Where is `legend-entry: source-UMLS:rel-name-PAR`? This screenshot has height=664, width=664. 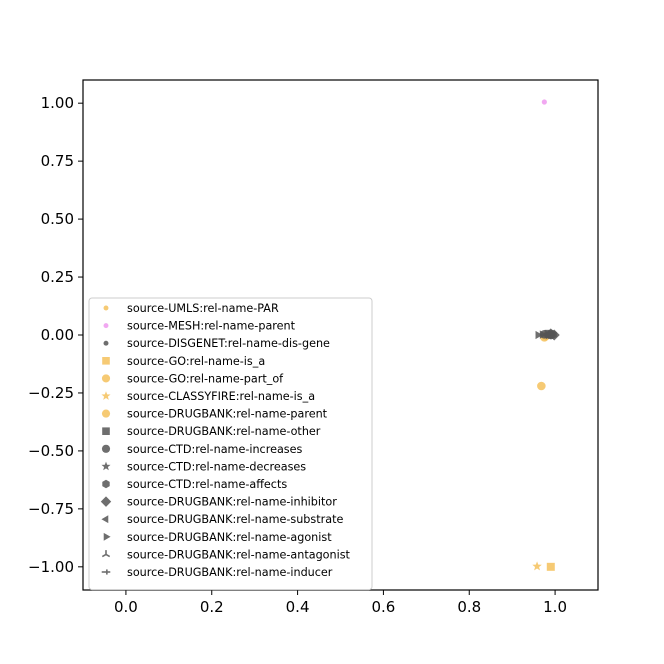
legend-entry: source-UMLS:rel-name-PAR is located at coordinates (191, 308).